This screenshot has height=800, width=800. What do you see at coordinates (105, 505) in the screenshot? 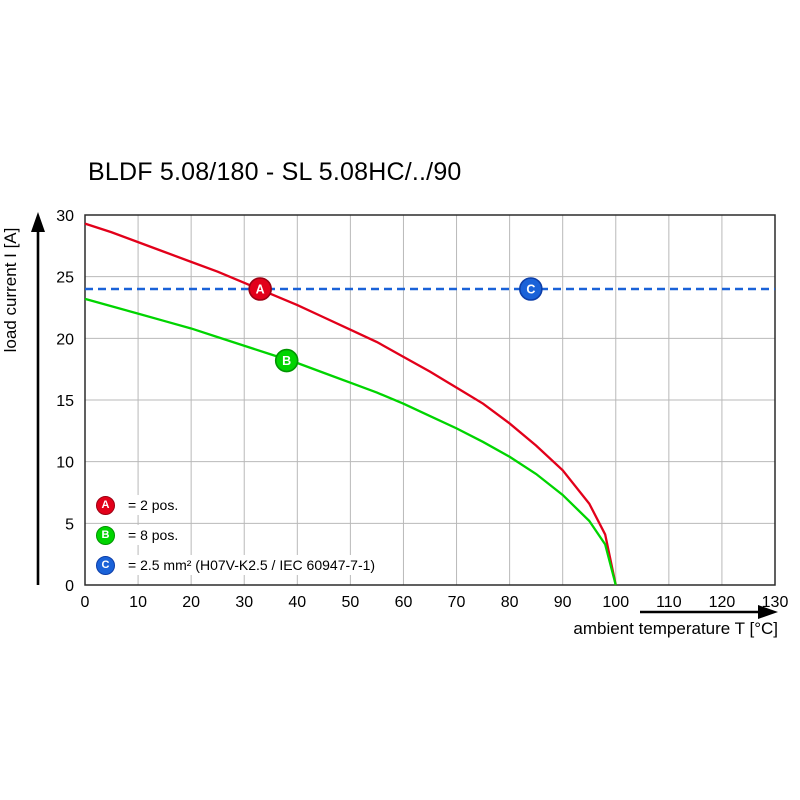
I see `marker-a-icon: A` at bounding box center [105, 505].